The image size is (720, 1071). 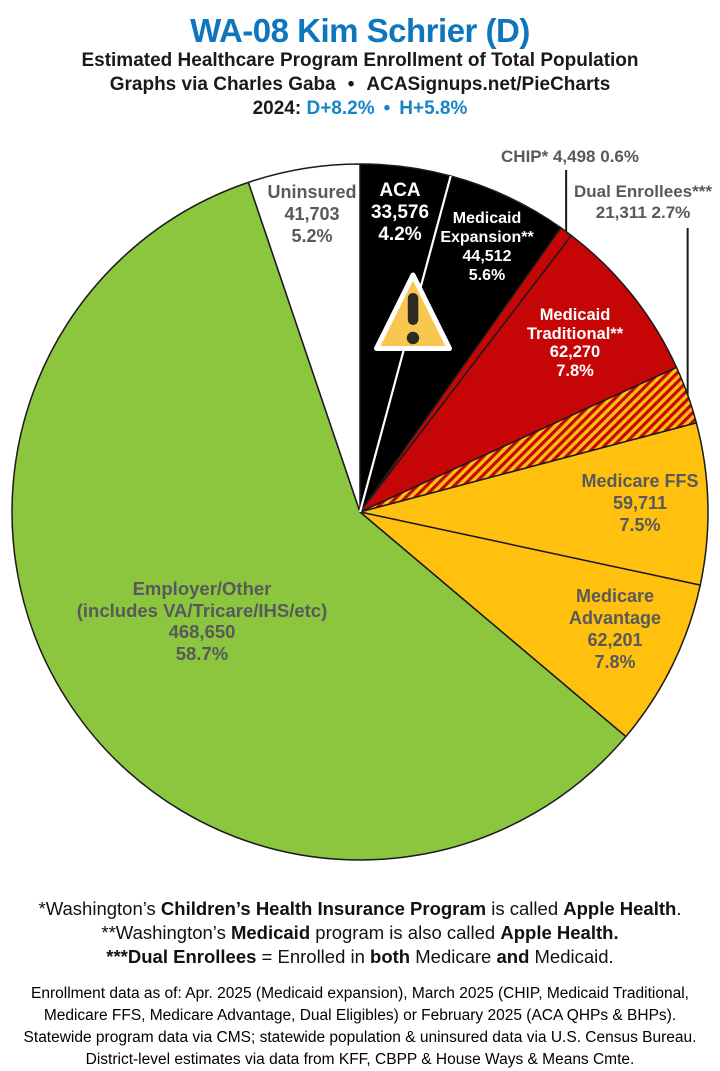 I want to click on slice-label-line: 41,703, so click(x=312, y=214).